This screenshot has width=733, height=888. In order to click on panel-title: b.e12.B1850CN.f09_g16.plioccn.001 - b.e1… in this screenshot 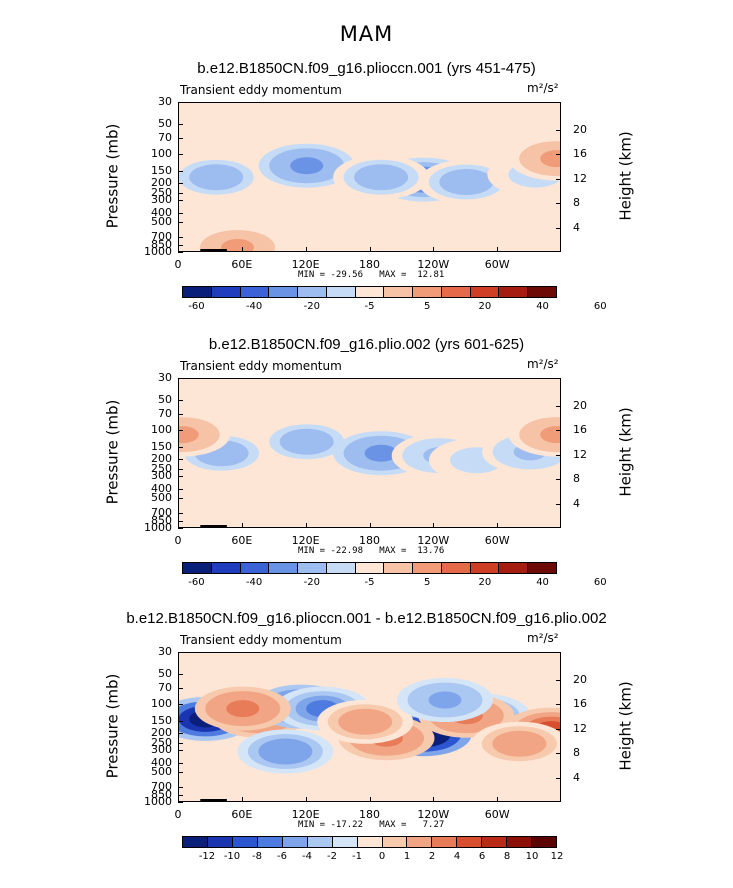, I will do `click(366, 618)`.